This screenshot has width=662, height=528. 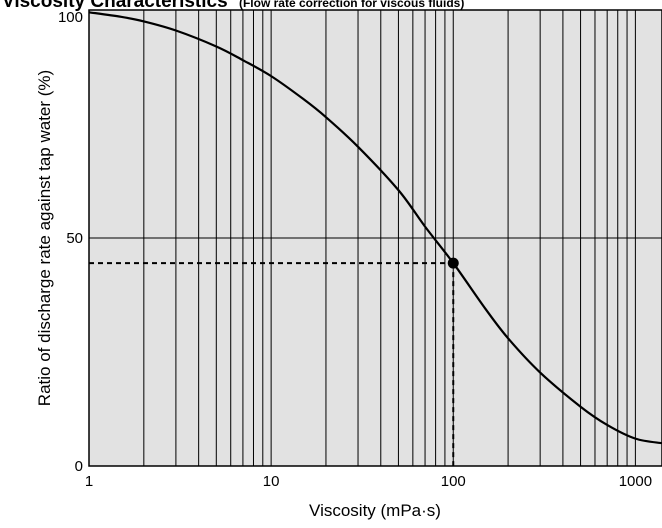 What do you see at coordinates (115, 6) in the screenshot?
I see `chart-title-main: Viscosity Characteristics` at bounding box center [115, 6].